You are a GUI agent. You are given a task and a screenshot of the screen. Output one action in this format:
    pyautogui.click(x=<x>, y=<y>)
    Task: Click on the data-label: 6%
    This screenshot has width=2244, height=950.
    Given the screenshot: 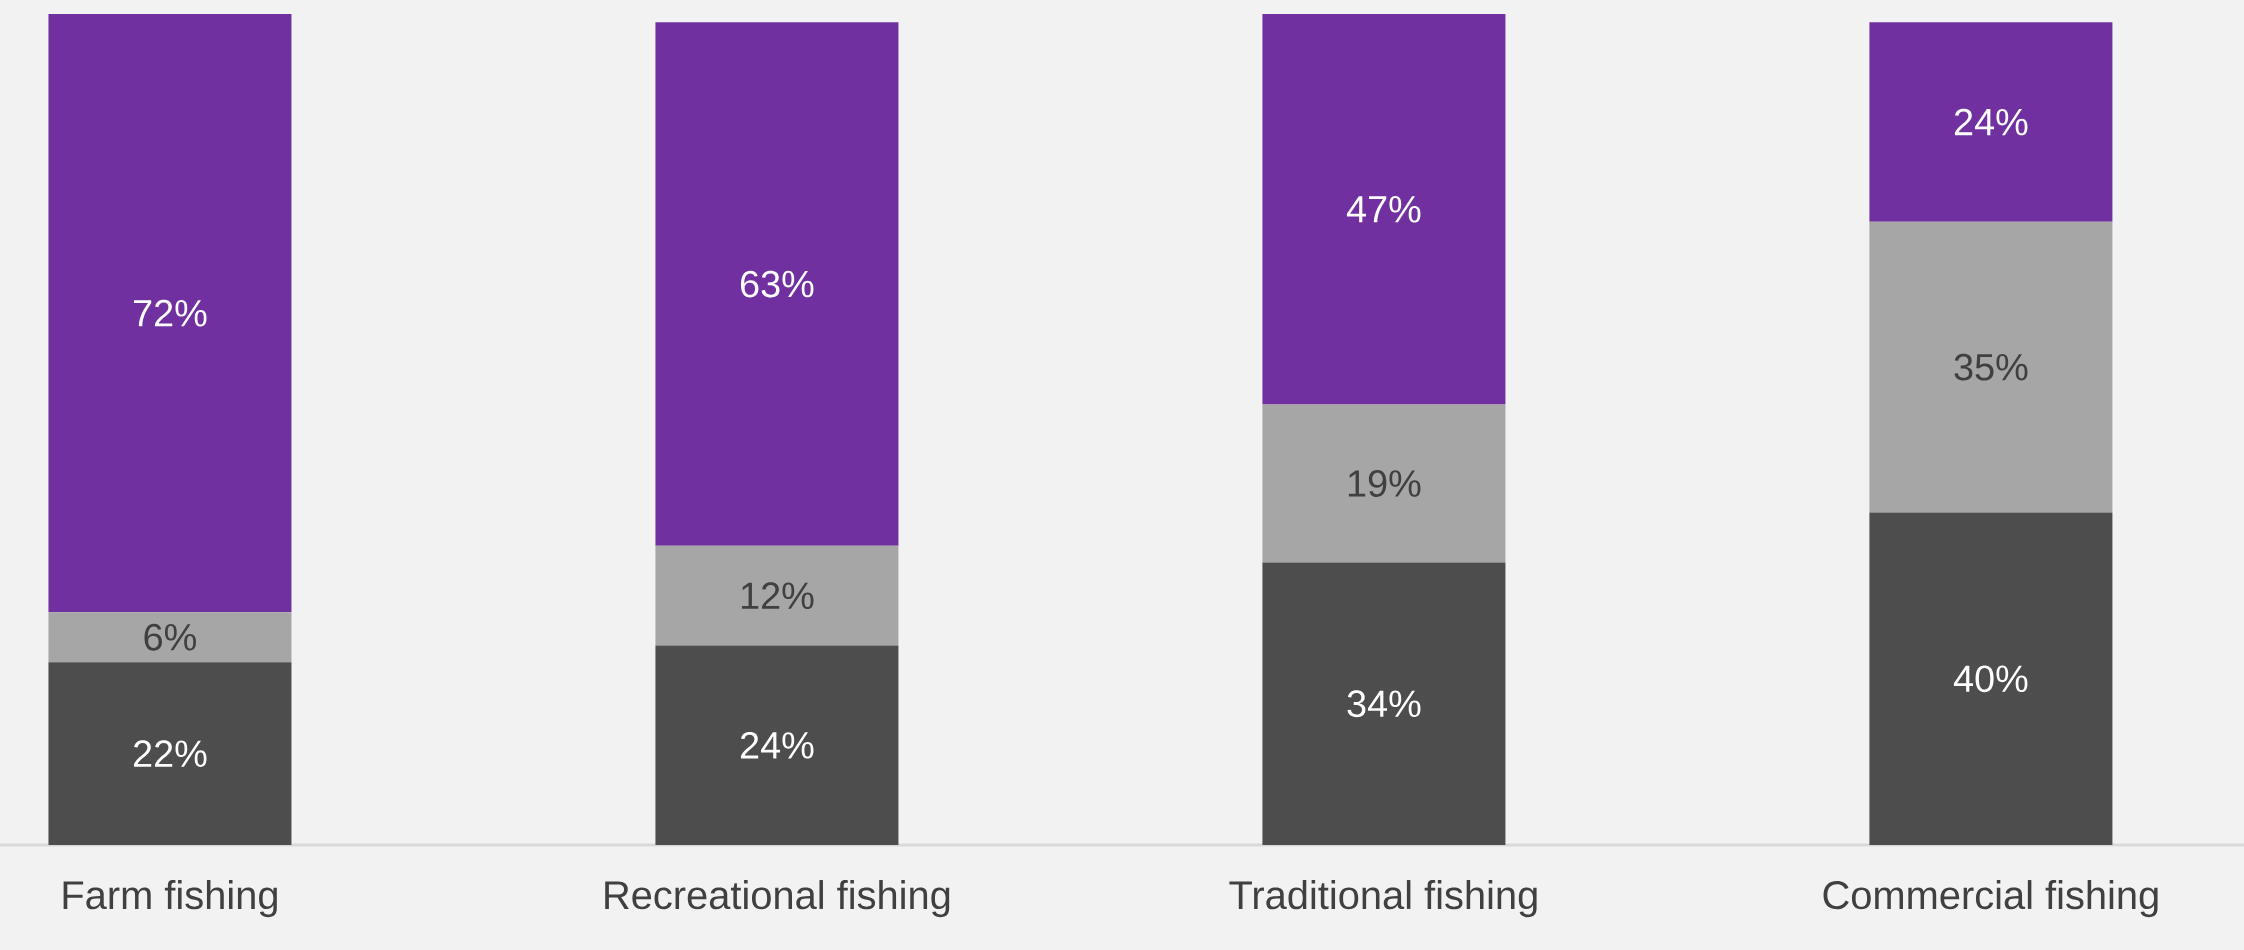 What is the action you would take?
    pyautogui.click(x=170, y=637)
    